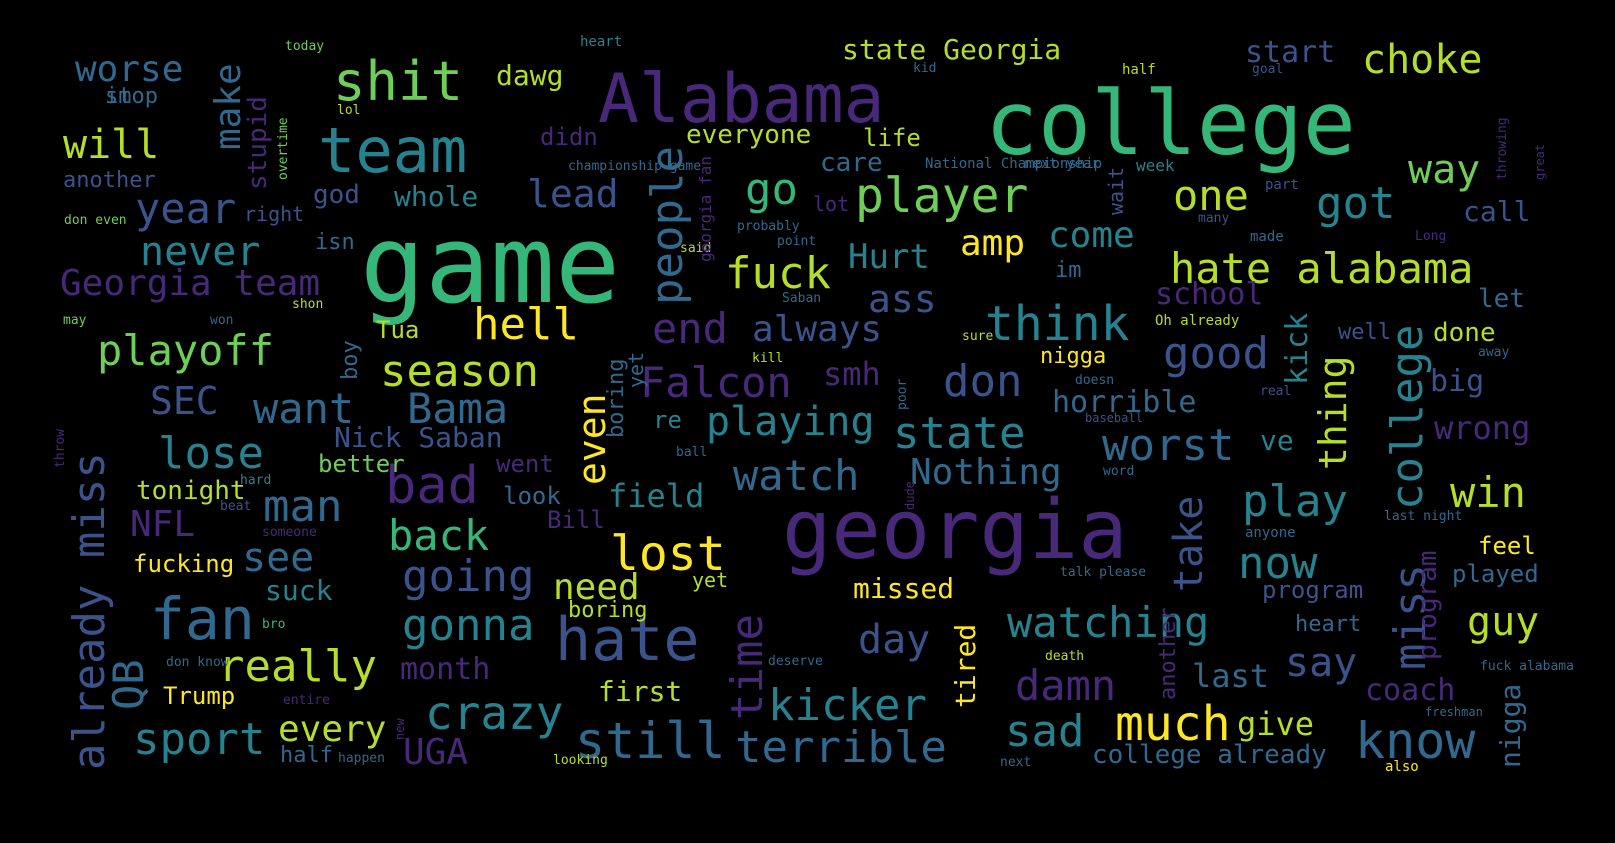  What do you see at coordinates (636, 369) in the screenshot?
I see `word: yet` at bounding box center [636, 369].